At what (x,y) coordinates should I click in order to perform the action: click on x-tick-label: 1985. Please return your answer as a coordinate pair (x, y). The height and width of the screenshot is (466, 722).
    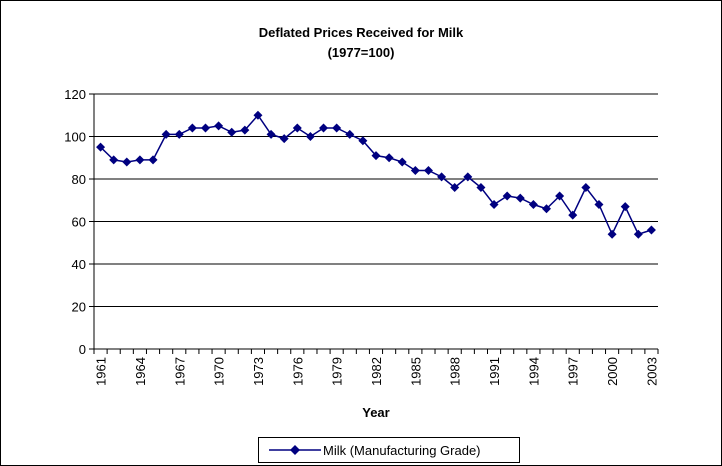
    Looking at the image, I should click on (415, 371).